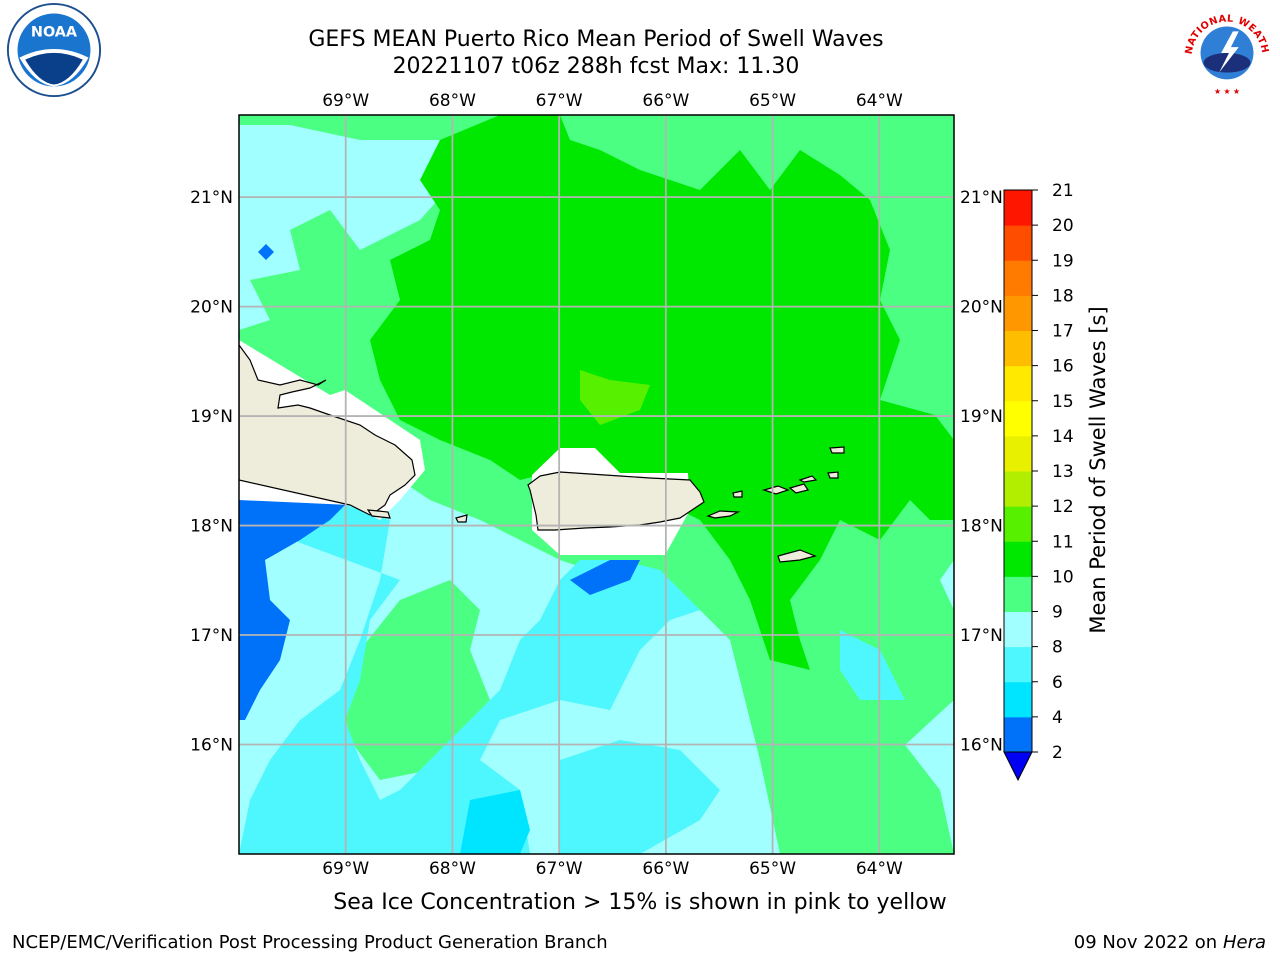  I want to click on lat-label-right: 16°N, so click(981, 746).